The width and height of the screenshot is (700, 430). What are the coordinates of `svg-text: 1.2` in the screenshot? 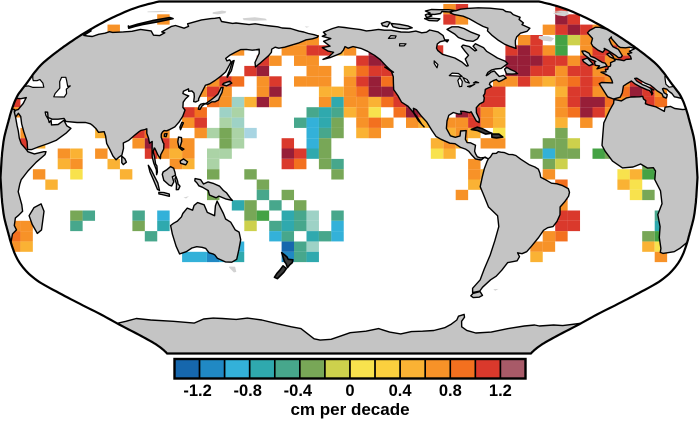 It's located at (500, 391).